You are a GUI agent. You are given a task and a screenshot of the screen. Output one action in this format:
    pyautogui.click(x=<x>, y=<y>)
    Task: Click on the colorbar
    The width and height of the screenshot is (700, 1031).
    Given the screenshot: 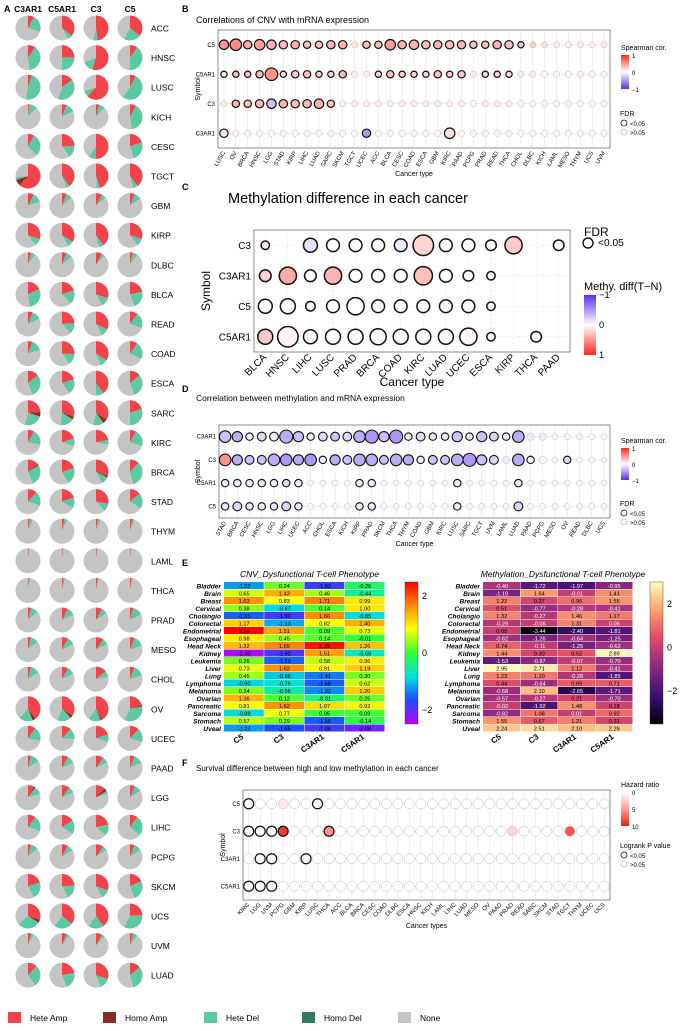 What is the action you would take?
    pyautogui.click(x=411, y=653)
    